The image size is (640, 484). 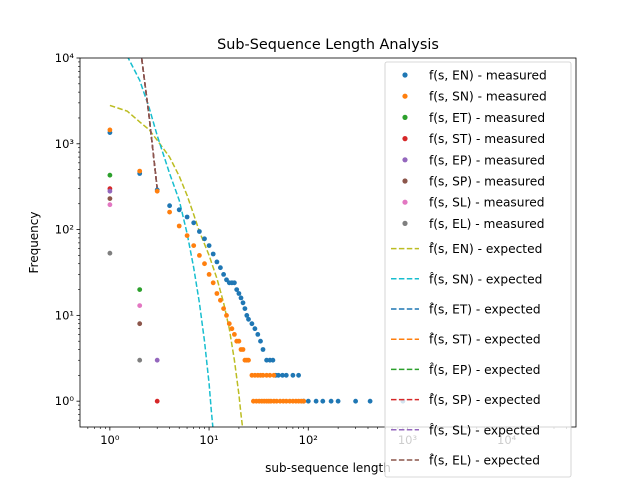 What do you see at coordinates (65, 401) in the screenshot?
I see `y-tick-label: 10⁰` at bounding box center [65, 401].